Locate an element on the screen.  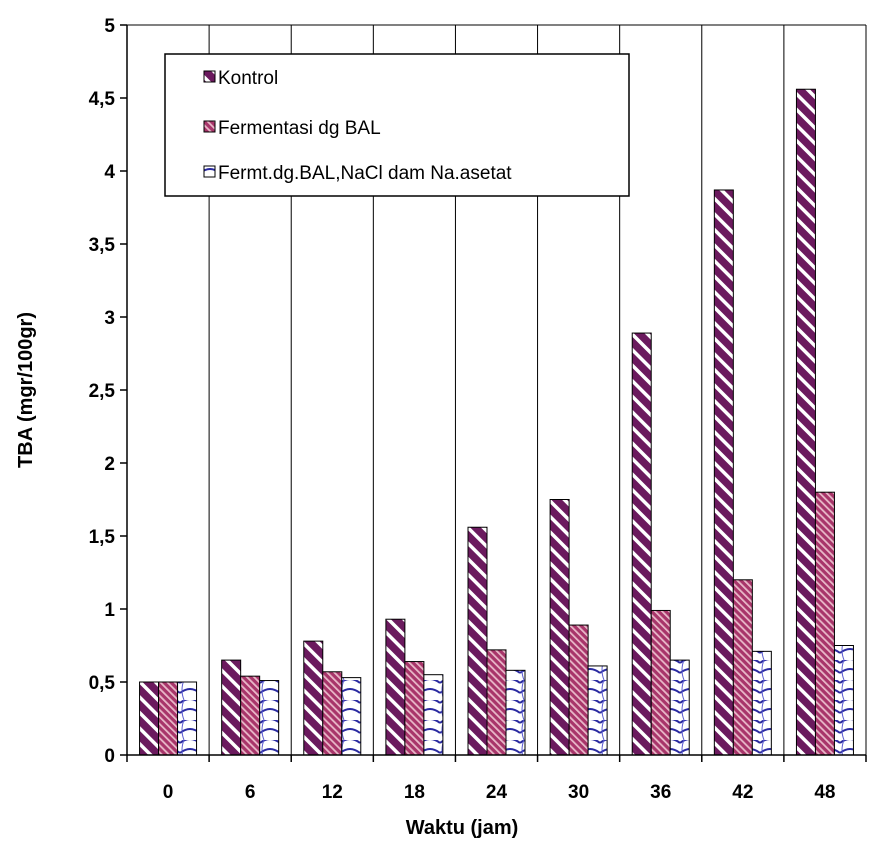
y-tick-label: 3,5 is located at coordinates (102, 245).